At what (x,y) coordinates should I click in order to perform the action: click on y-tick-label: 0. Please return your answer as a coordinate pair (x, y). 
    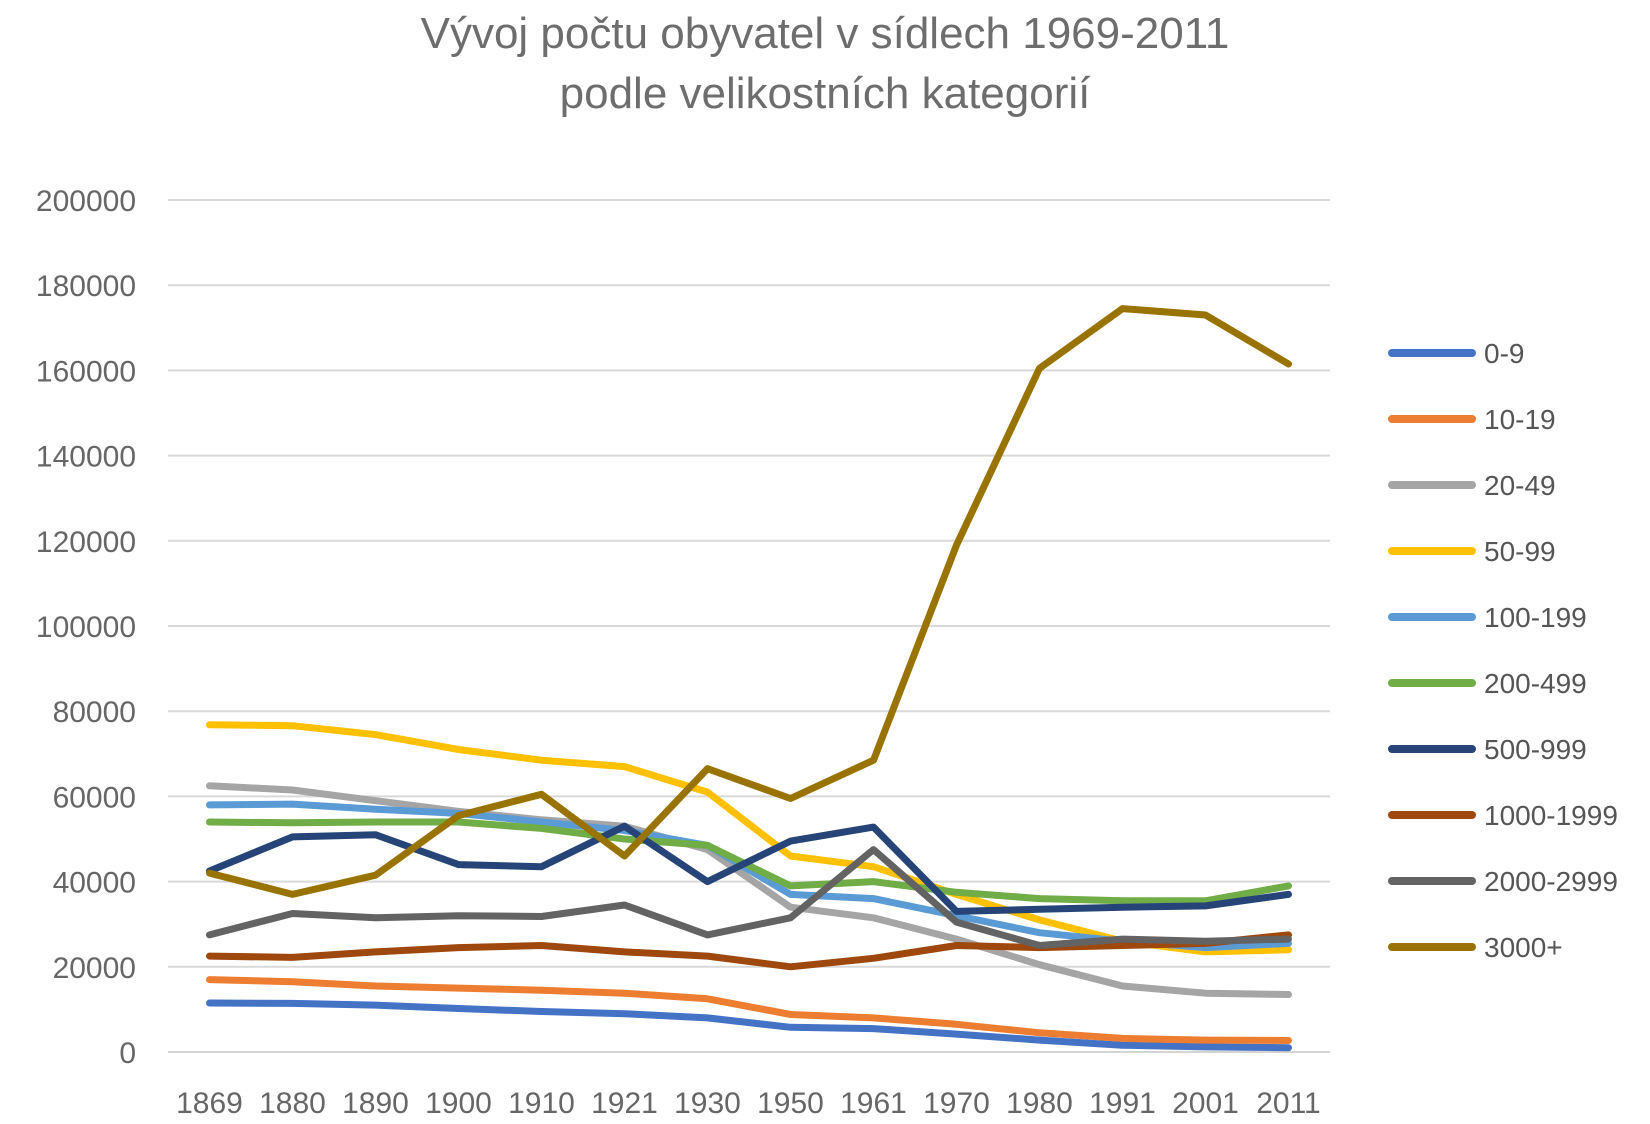
    Looking at the image, I should click on (127, 1053).